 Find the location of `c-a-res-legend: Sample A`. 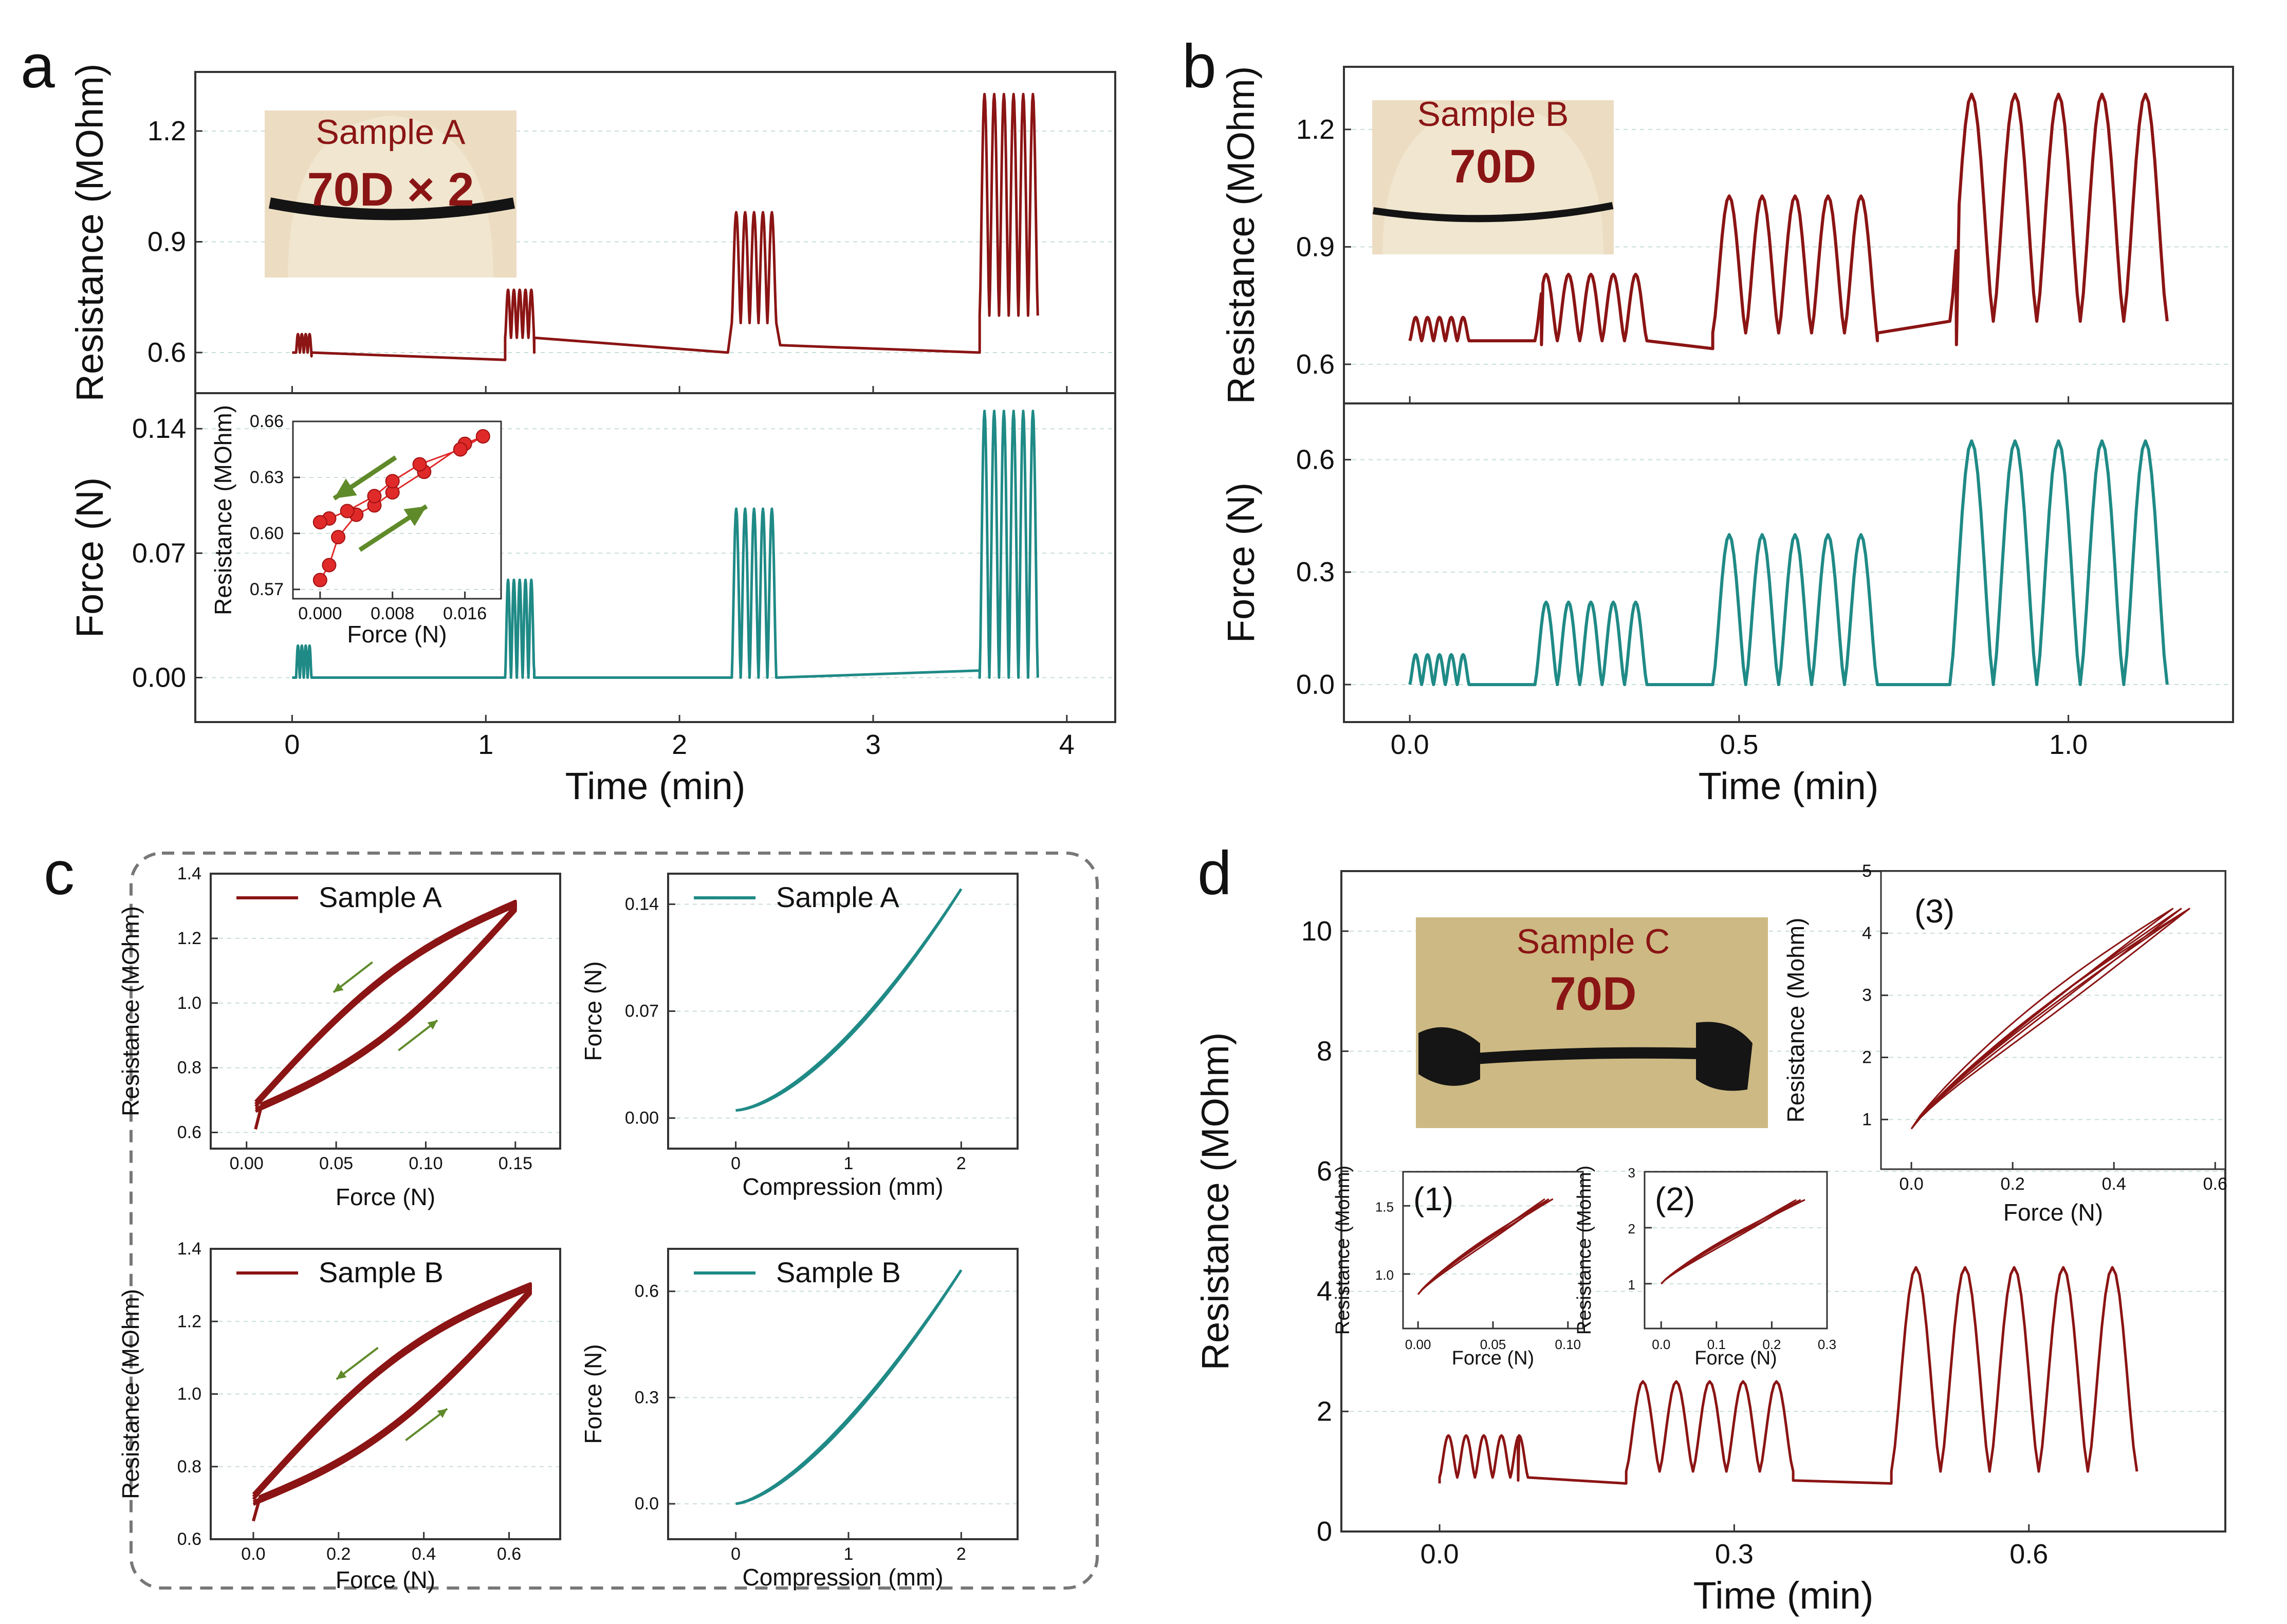

c-a-res-legend: Sample A is located at coordinates (339, 897).